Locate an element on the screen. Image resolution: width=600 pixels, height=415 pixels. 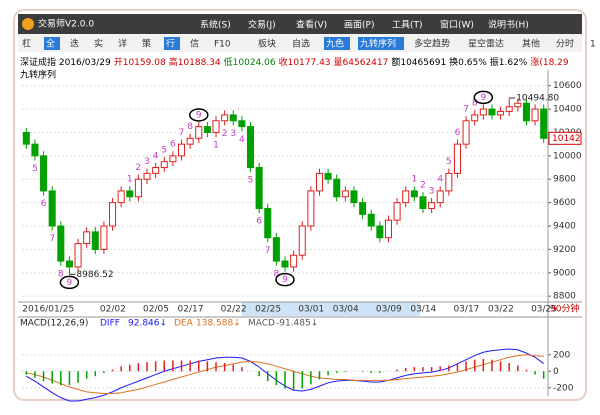
toolbar-button: 多空趋势 is located at coordinates (432, 44).